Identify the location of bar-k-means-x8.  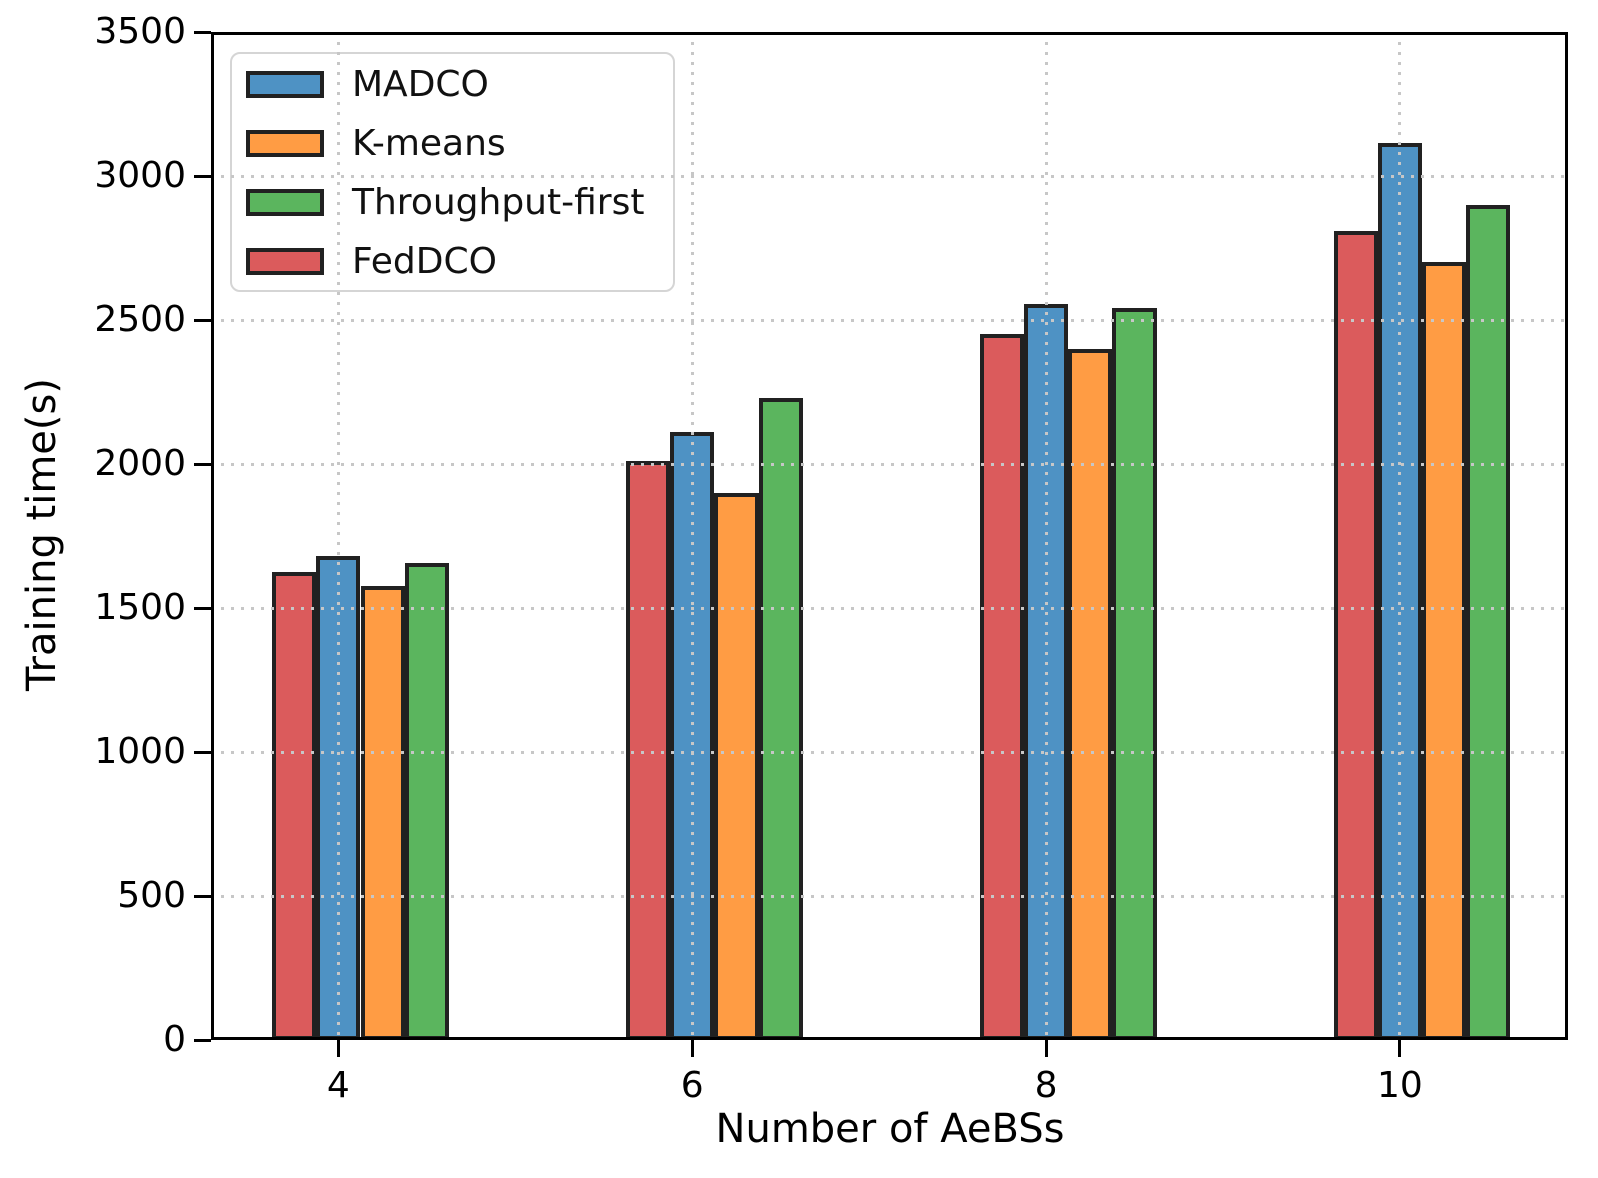
(1090, 694).